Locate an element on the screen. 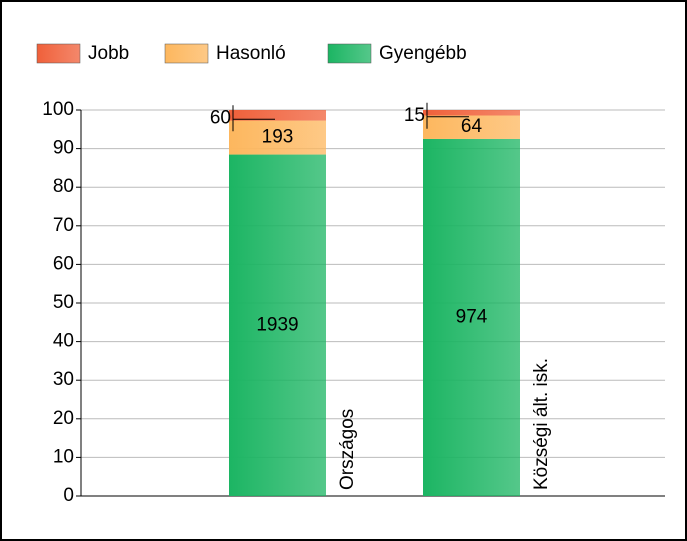 This screenshot has height=541, width=687. data-label: 974 is located at coordinates (472, 316).